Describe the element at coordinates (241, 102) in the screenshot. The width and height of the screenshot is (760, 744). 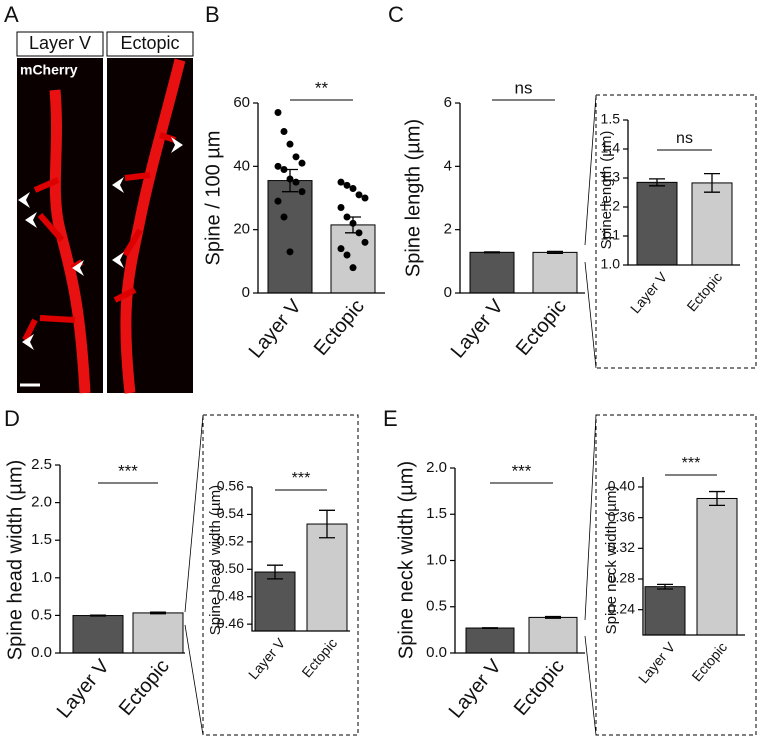
I see `y-tick-label: 60` at that location.